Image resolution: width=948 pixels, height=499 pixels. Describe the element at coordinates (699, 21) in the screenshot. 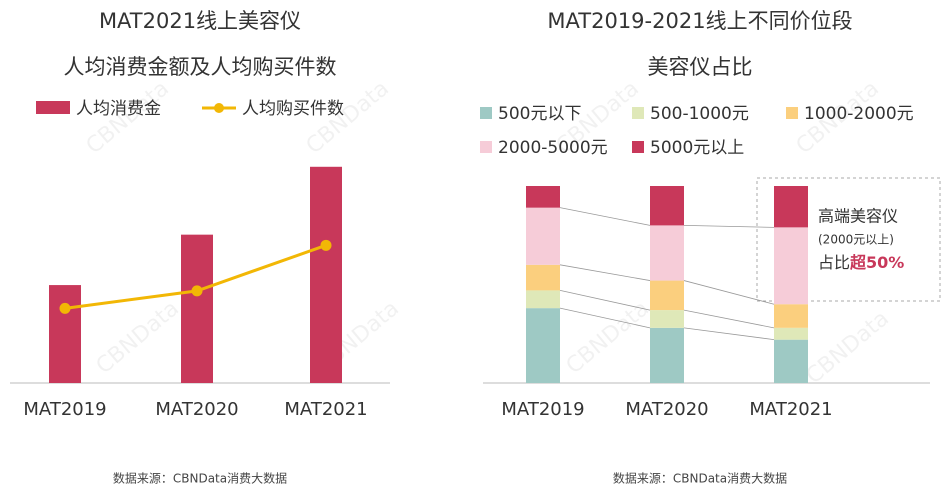

I see `chart-title: MAT2019-2021线上不同价位段` at that location.